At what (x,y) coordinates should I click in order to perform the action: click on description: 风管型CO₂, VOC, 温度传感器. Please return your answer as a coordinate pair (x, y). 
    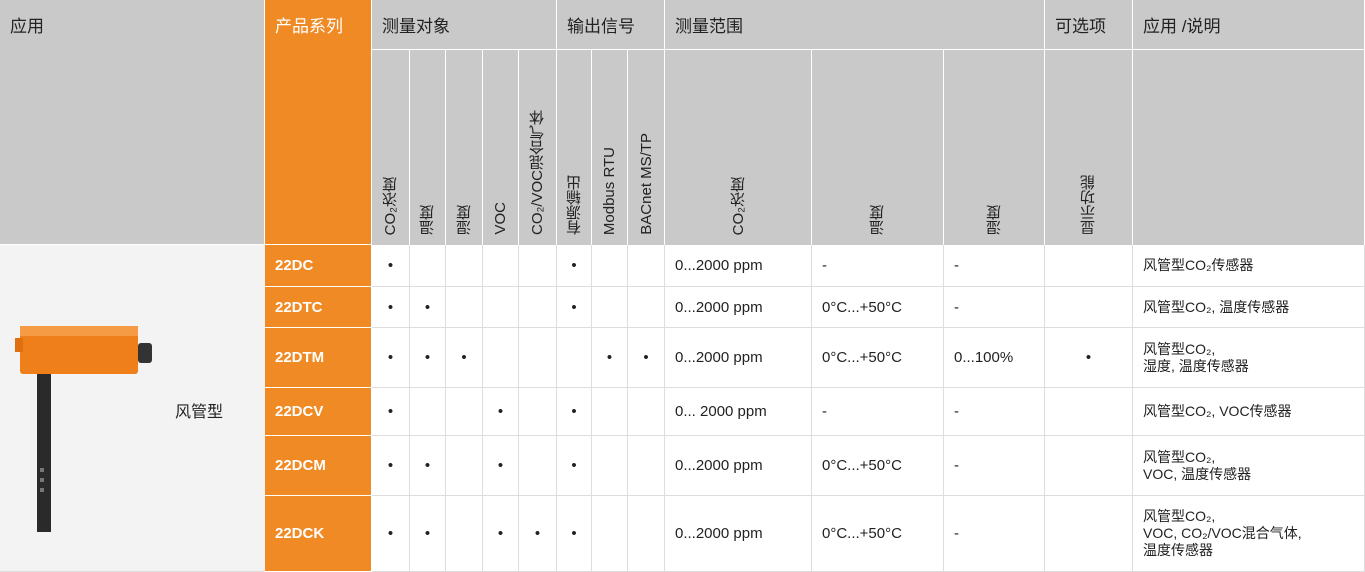
    Looking at the image, I should click on (1249, 466).